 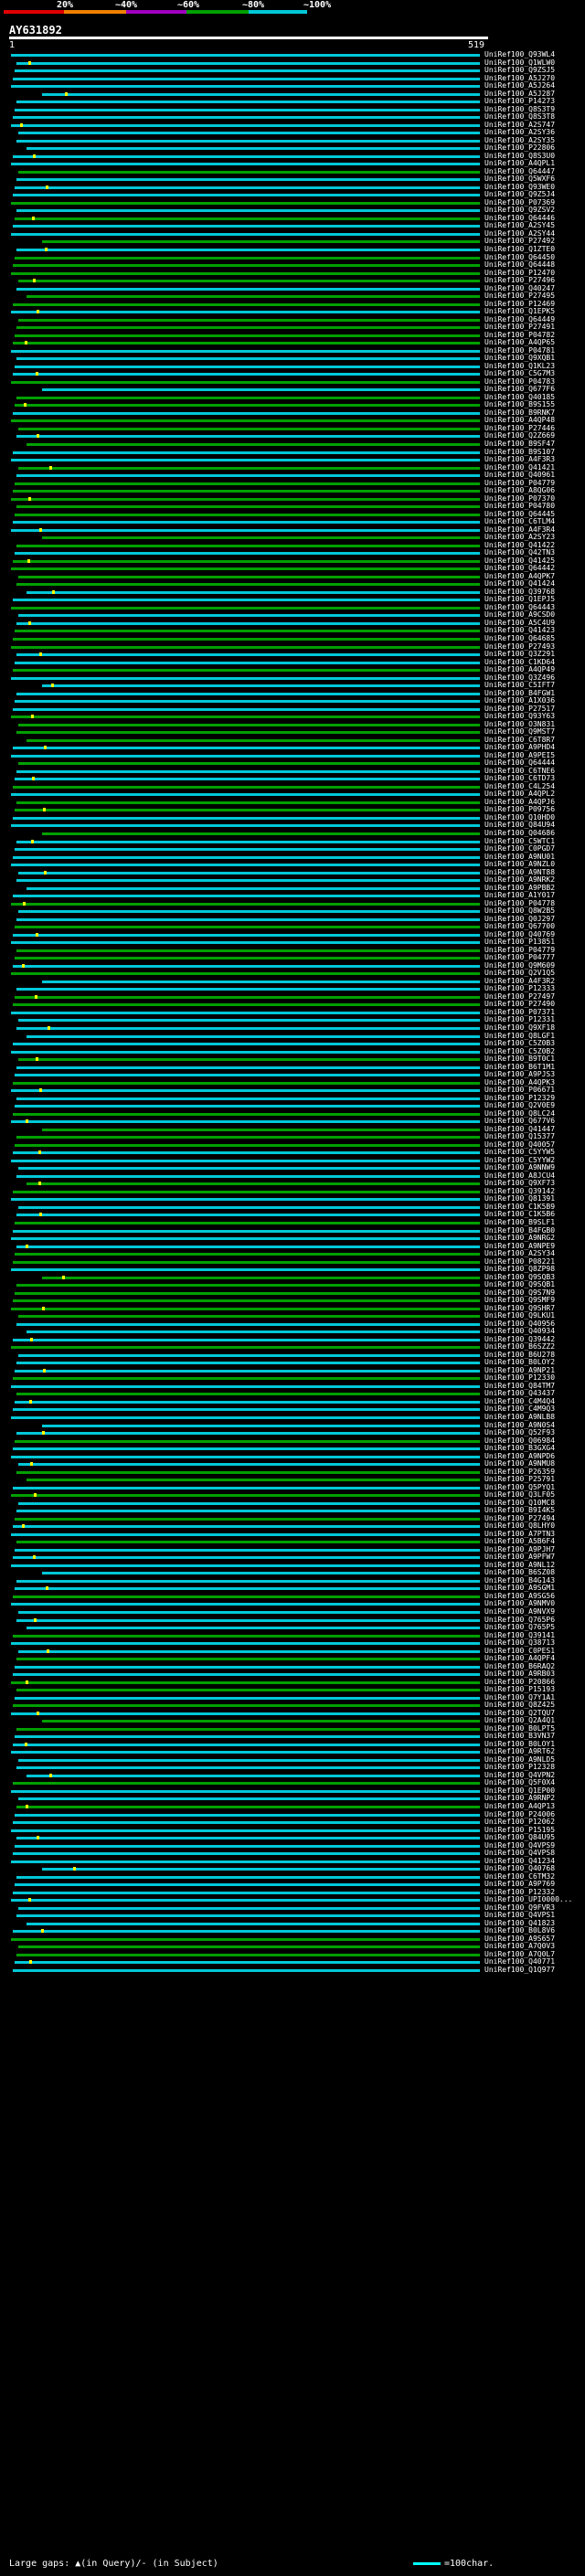 I want to click on hit-label: UniRef100_C4L254, so click(x=520, y=785).